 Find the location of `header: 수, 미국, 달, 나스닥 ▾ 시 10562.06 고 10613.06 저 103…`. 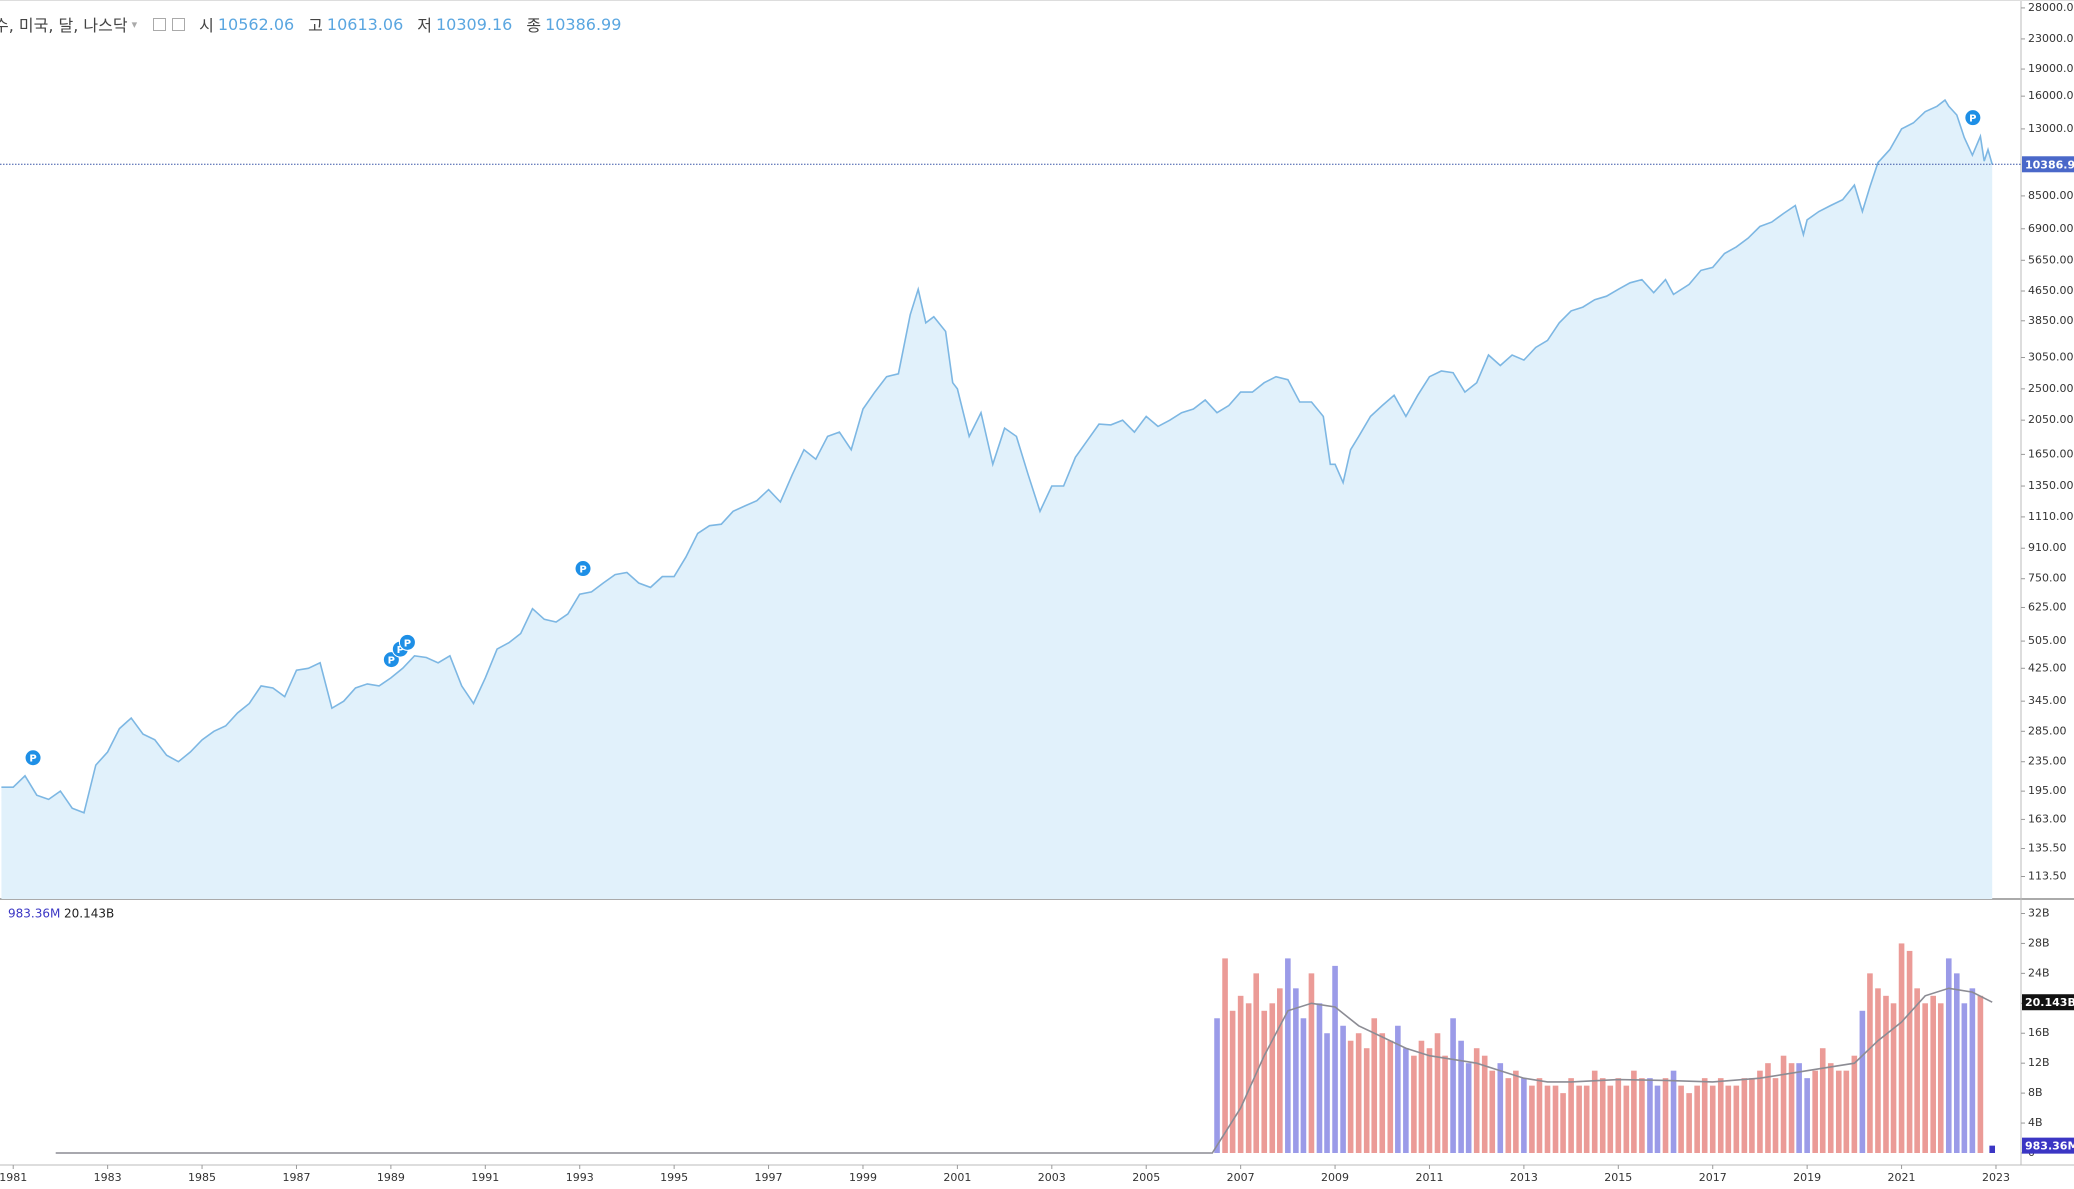

header: 수, 미국, 달, 나스닥 ▾ 시 10562.06 고 10613.06 저 103… is located at coordinates (315, 24).